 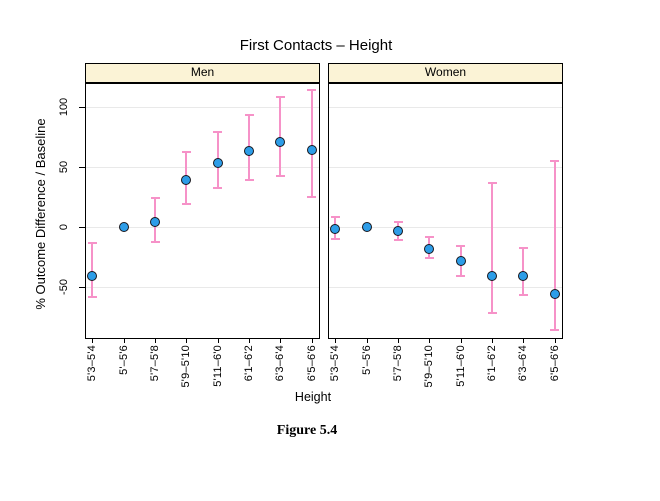 I want to click on y-tick-label: 0, so click(x=64, y=226).